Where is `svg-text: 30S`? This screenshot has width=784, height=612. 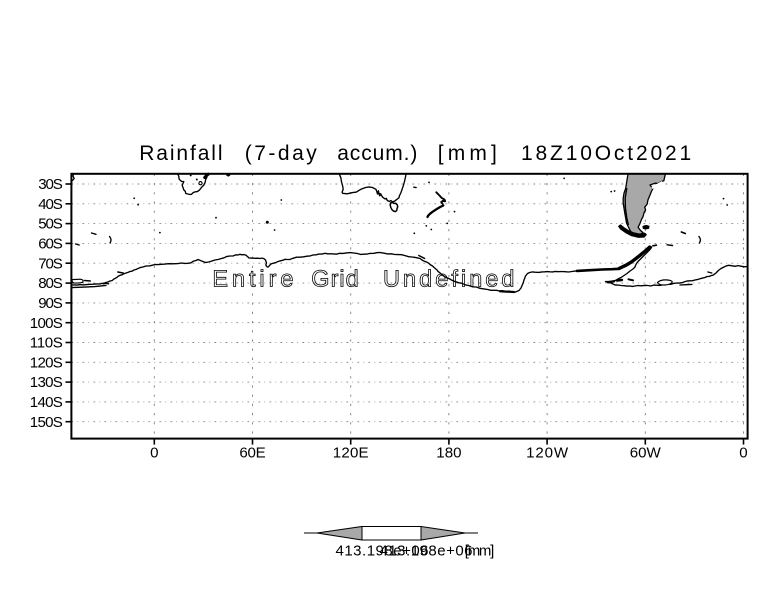
svg-text: 30S is located at coordinates (50, 184).